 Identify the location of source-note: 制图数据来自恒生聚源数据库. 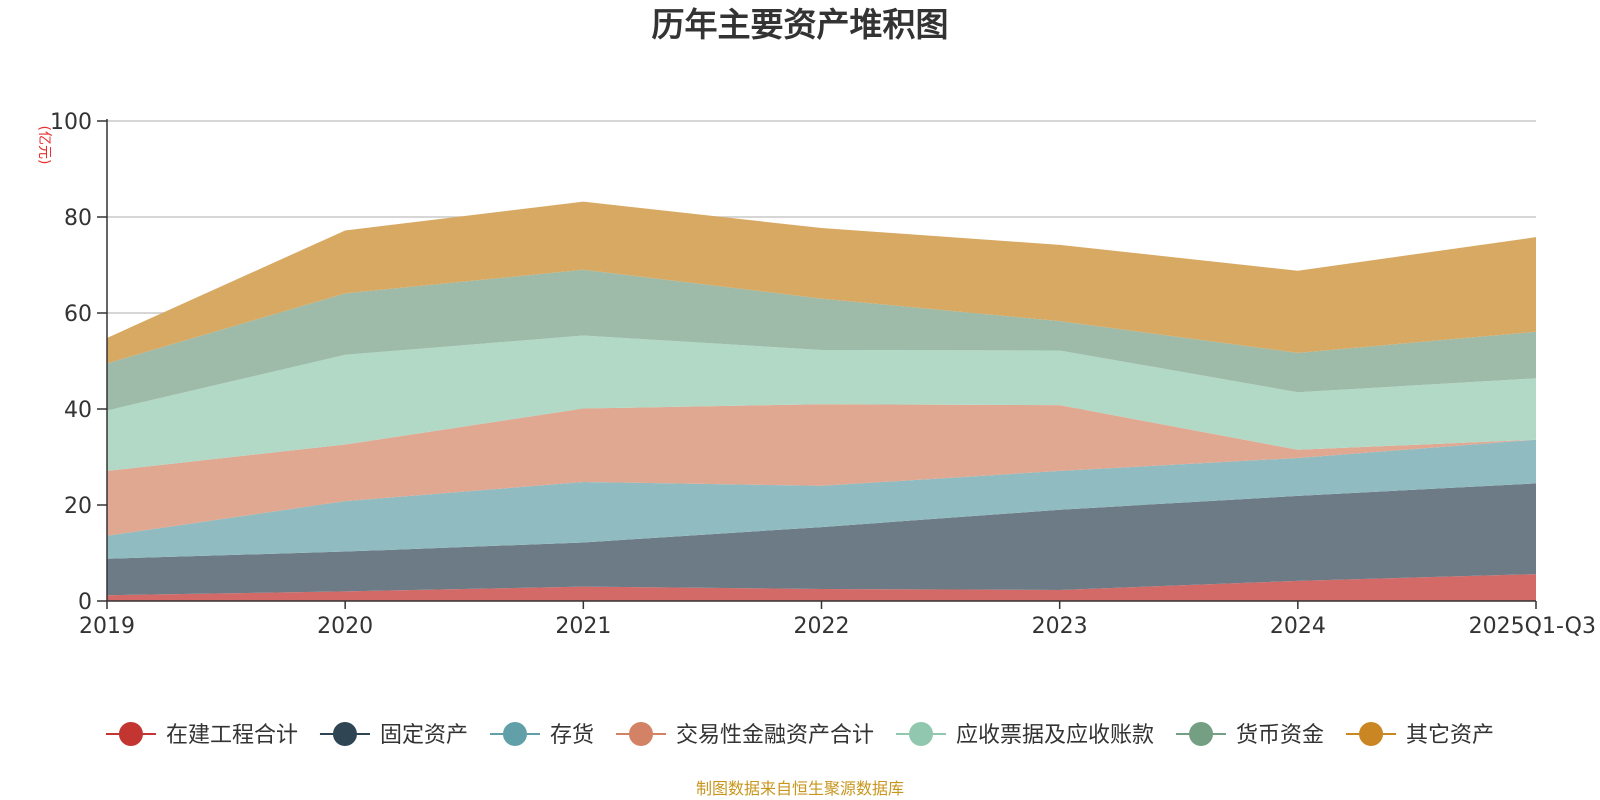
(800, 788).